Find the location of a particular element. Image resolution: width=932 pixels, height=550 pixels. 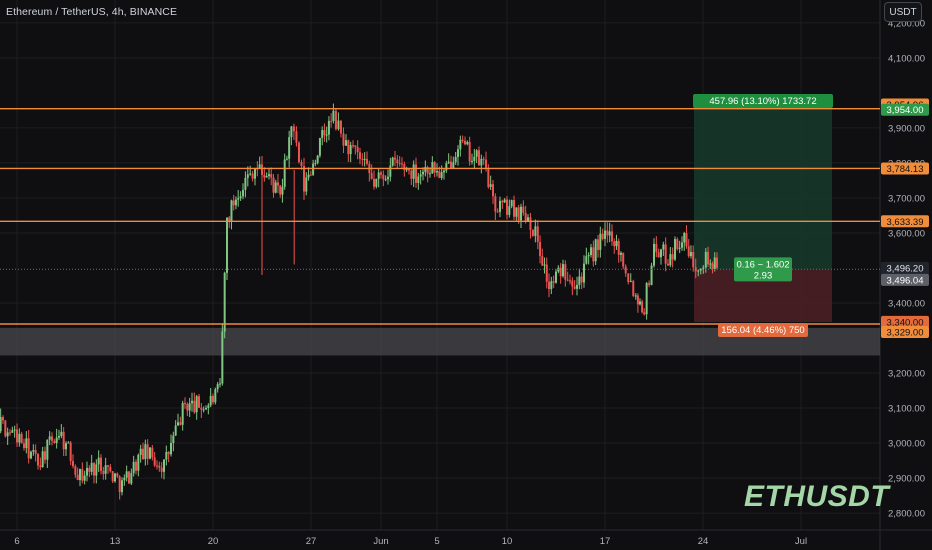

symbol-title: Ethereum / TetherUS, 4h, BINANCE is located at coordinates (92, 12).